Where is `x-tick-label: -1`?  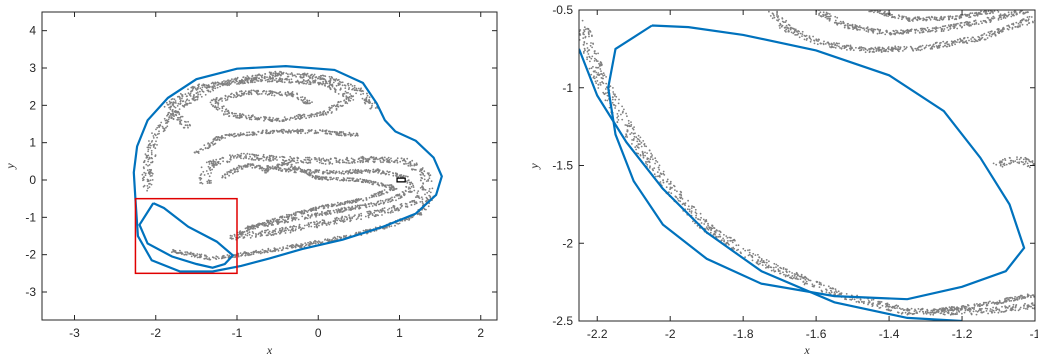 x-tick-label: -1 is located at coordinates (237, 333).